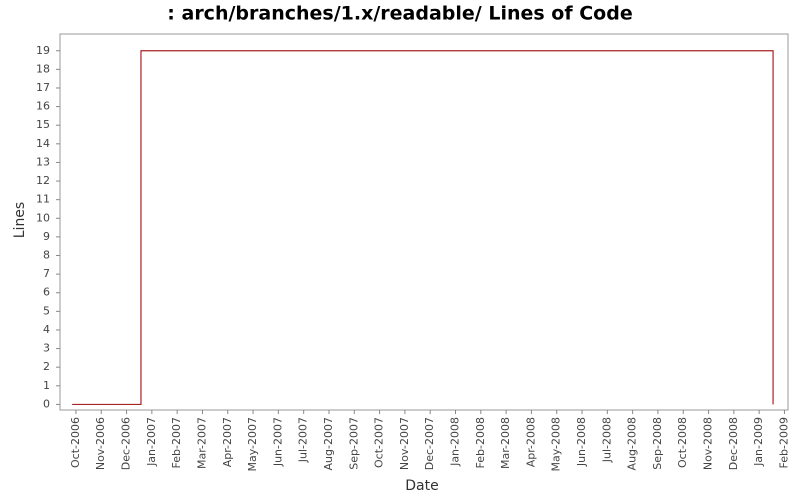 The image size is (800, 500). What do you see at coordinates (404, 443) in the screenshot?
I see `x-tick-label: Nov-2007` at bounding box center [404, 443].